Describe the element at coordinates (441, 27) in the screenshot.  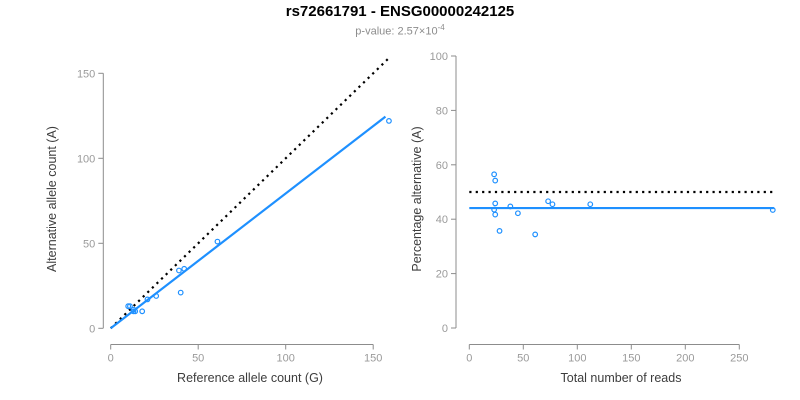
I see `p-value-exponent: -4` at that location.